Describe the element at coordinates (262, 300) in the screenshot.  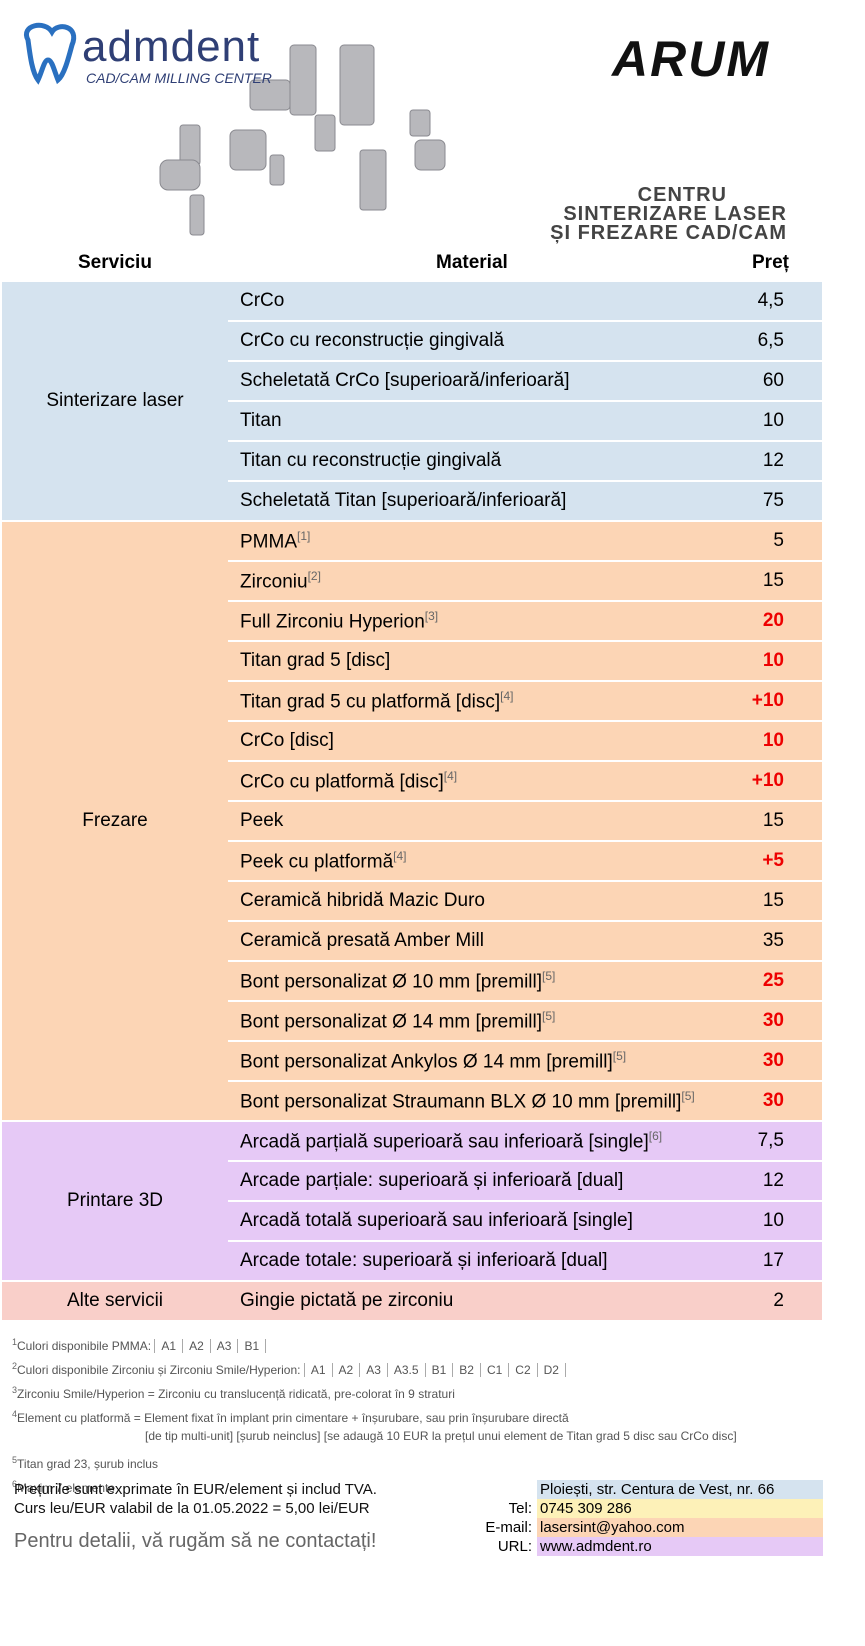
I see `material-name: CrCo` at that location.